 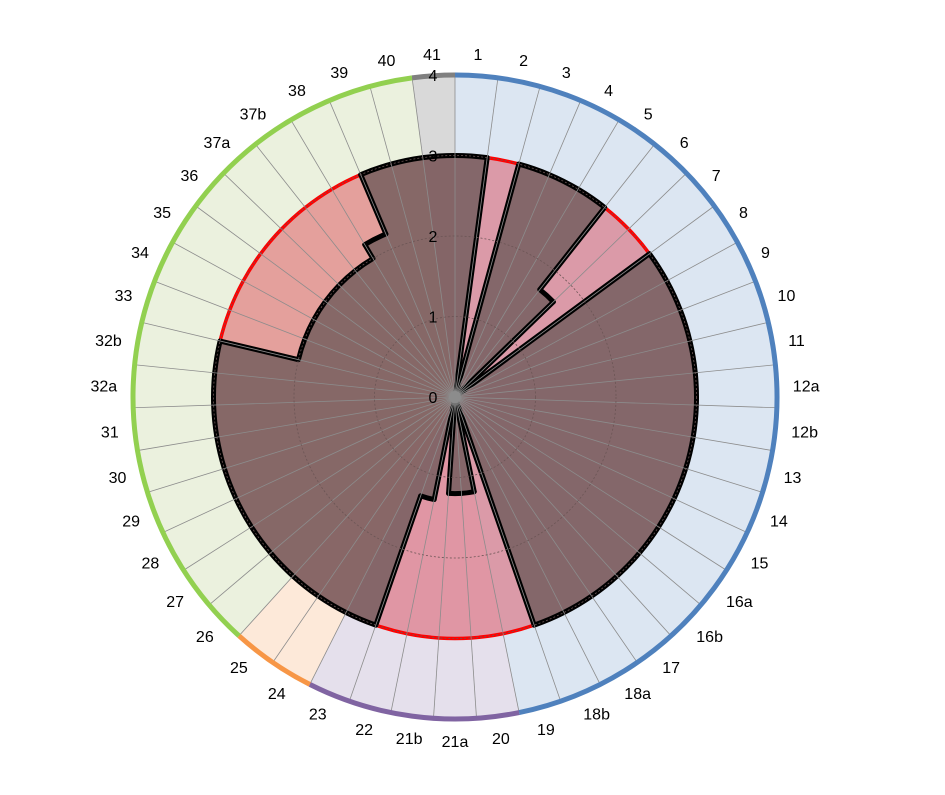 I want to click on radial-tick-label: 0, so click(x=433, y=398).